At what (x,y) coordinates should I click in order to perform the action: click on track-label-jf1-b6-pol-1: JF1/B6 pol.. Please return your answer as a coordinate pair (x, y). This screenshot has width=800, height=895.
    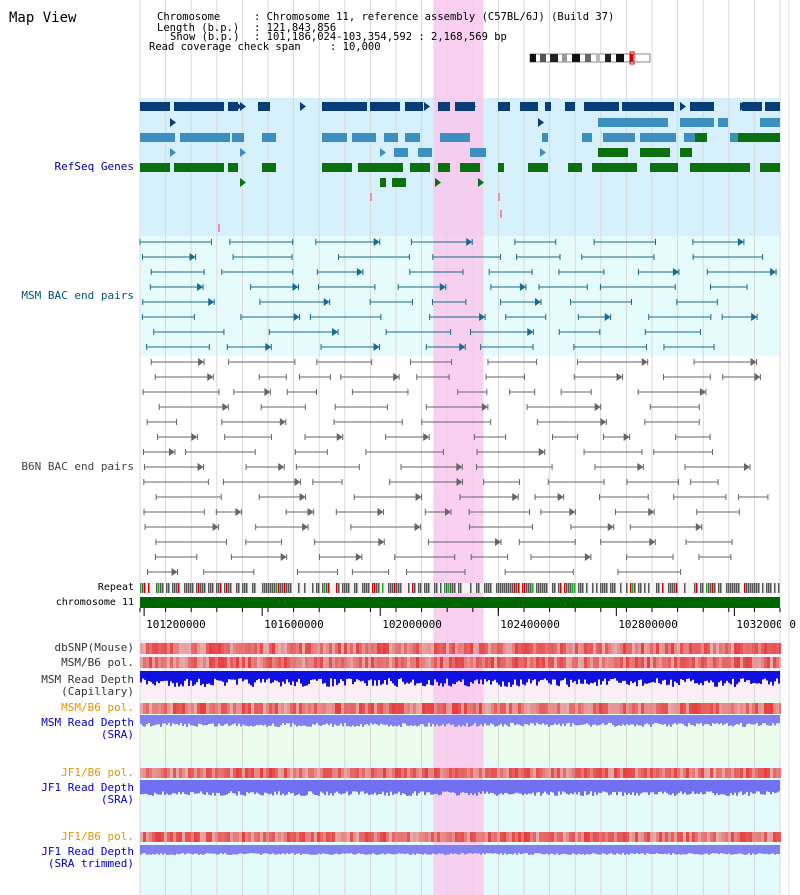
    Looking at the image, I should click on (97, 772).